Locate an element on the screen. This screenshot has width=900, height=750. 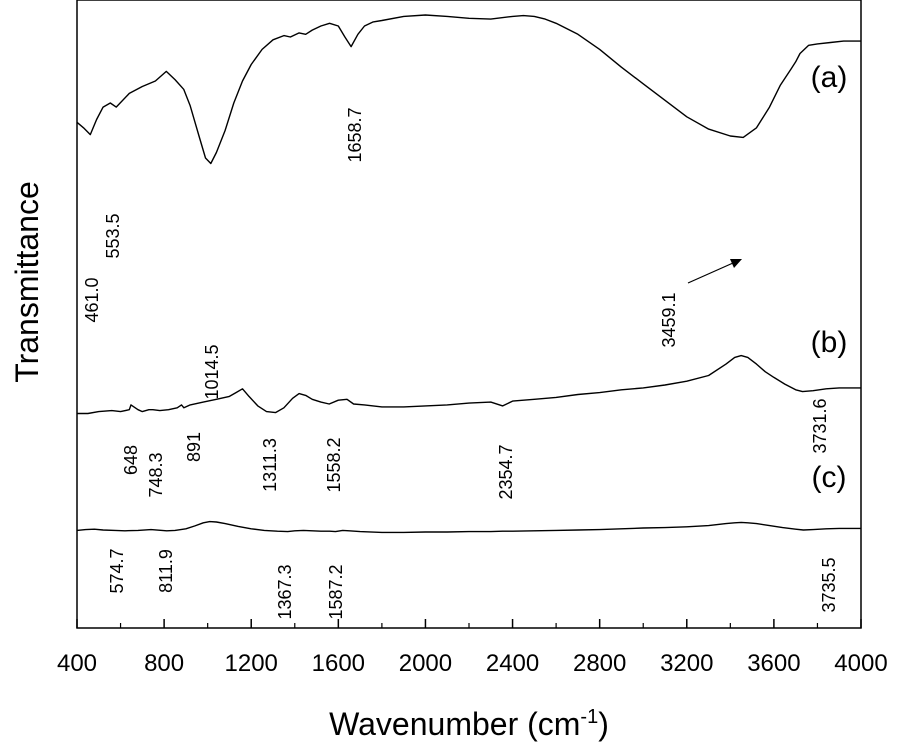
x-tick-label: 2000 is located at coordinates (425, 663).